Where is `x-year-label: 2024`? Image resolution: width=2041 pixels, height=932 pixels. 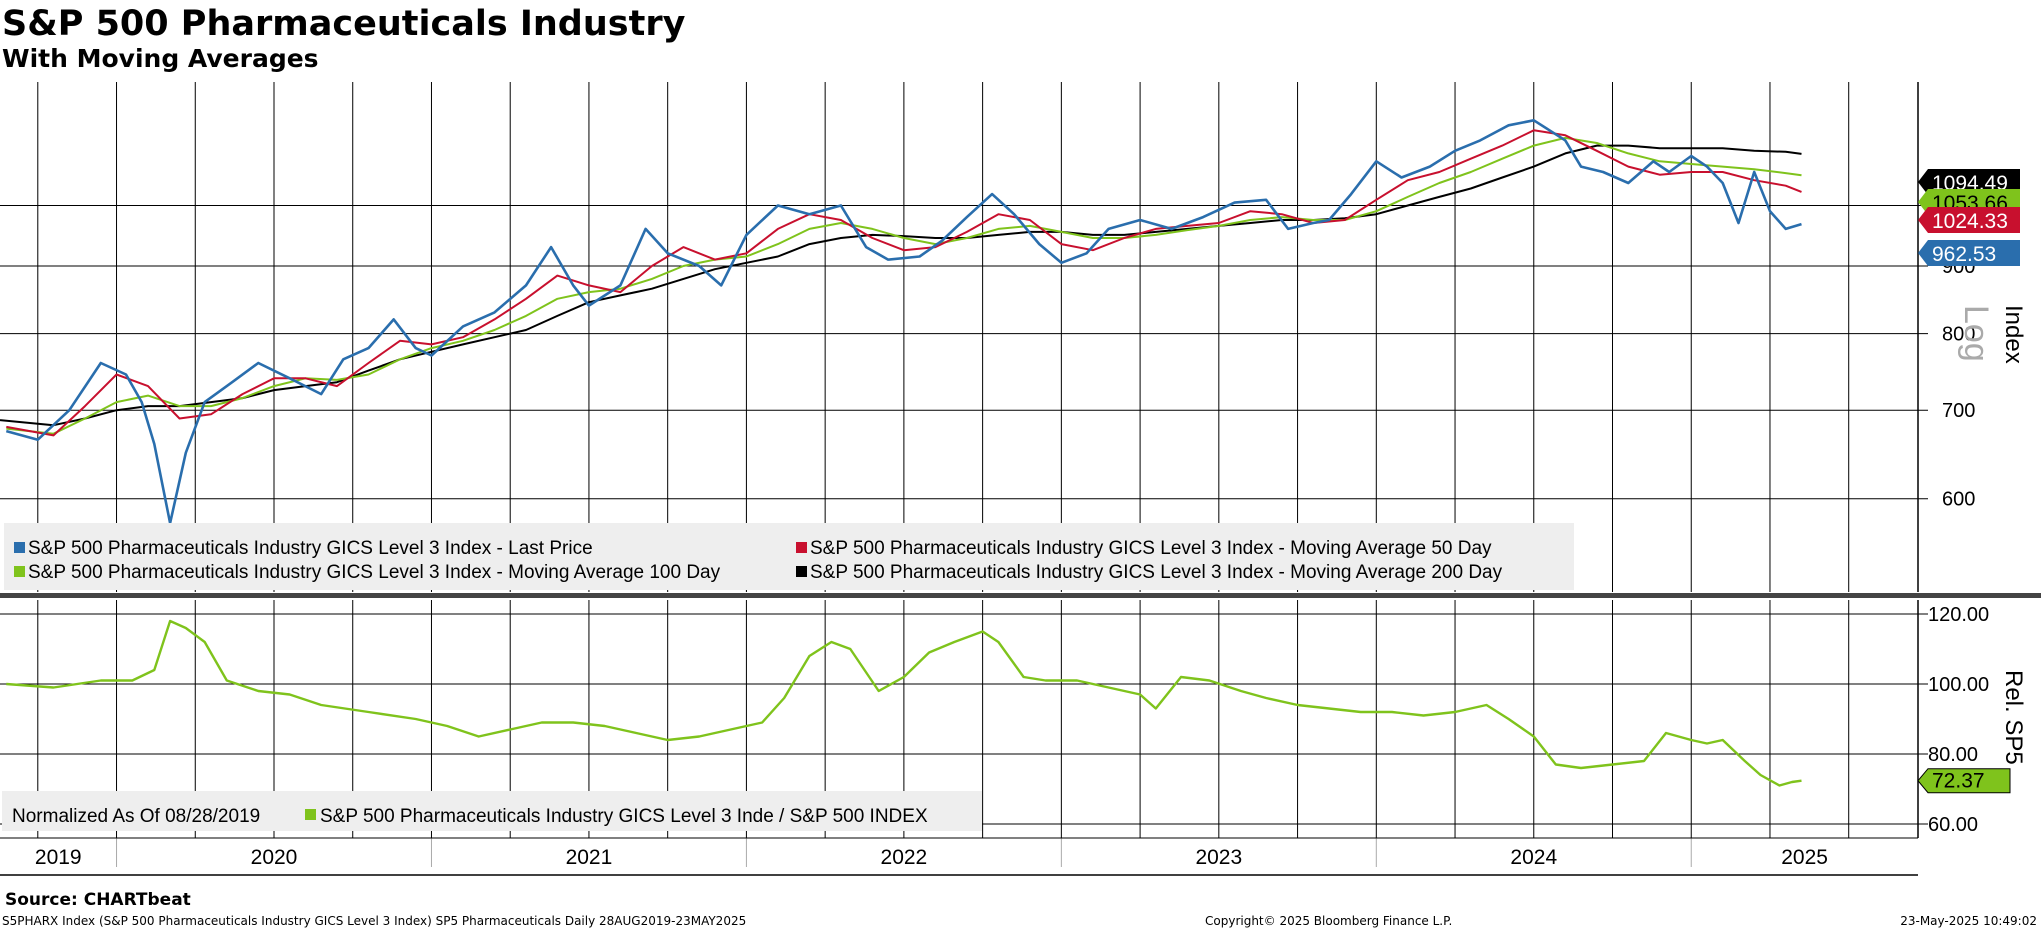 x-year-label: 2024 is located at coordinates (1533, 857).